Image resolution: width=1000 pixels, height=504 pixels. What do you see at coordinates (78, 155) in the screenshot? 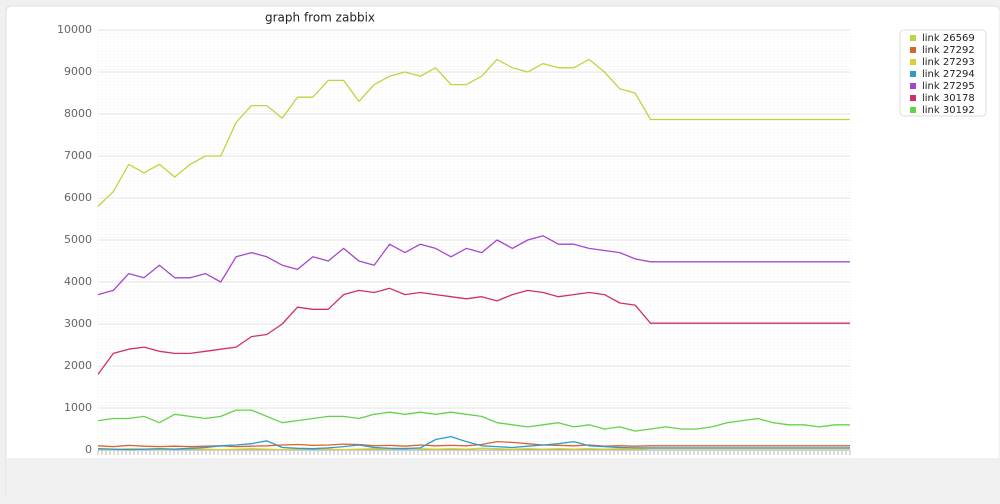
I see `y-tick-label: 7000` at bounding box center [78, 155].